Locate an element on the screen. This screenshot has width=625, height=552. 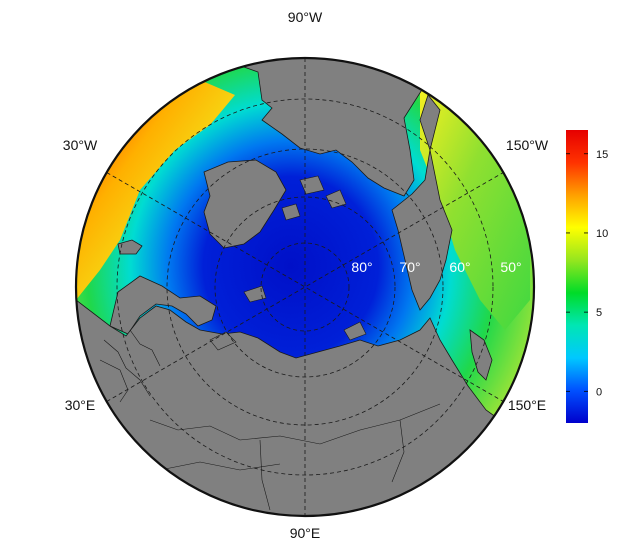
latitude-label-70: 70° is located at coordinates (409, 267).